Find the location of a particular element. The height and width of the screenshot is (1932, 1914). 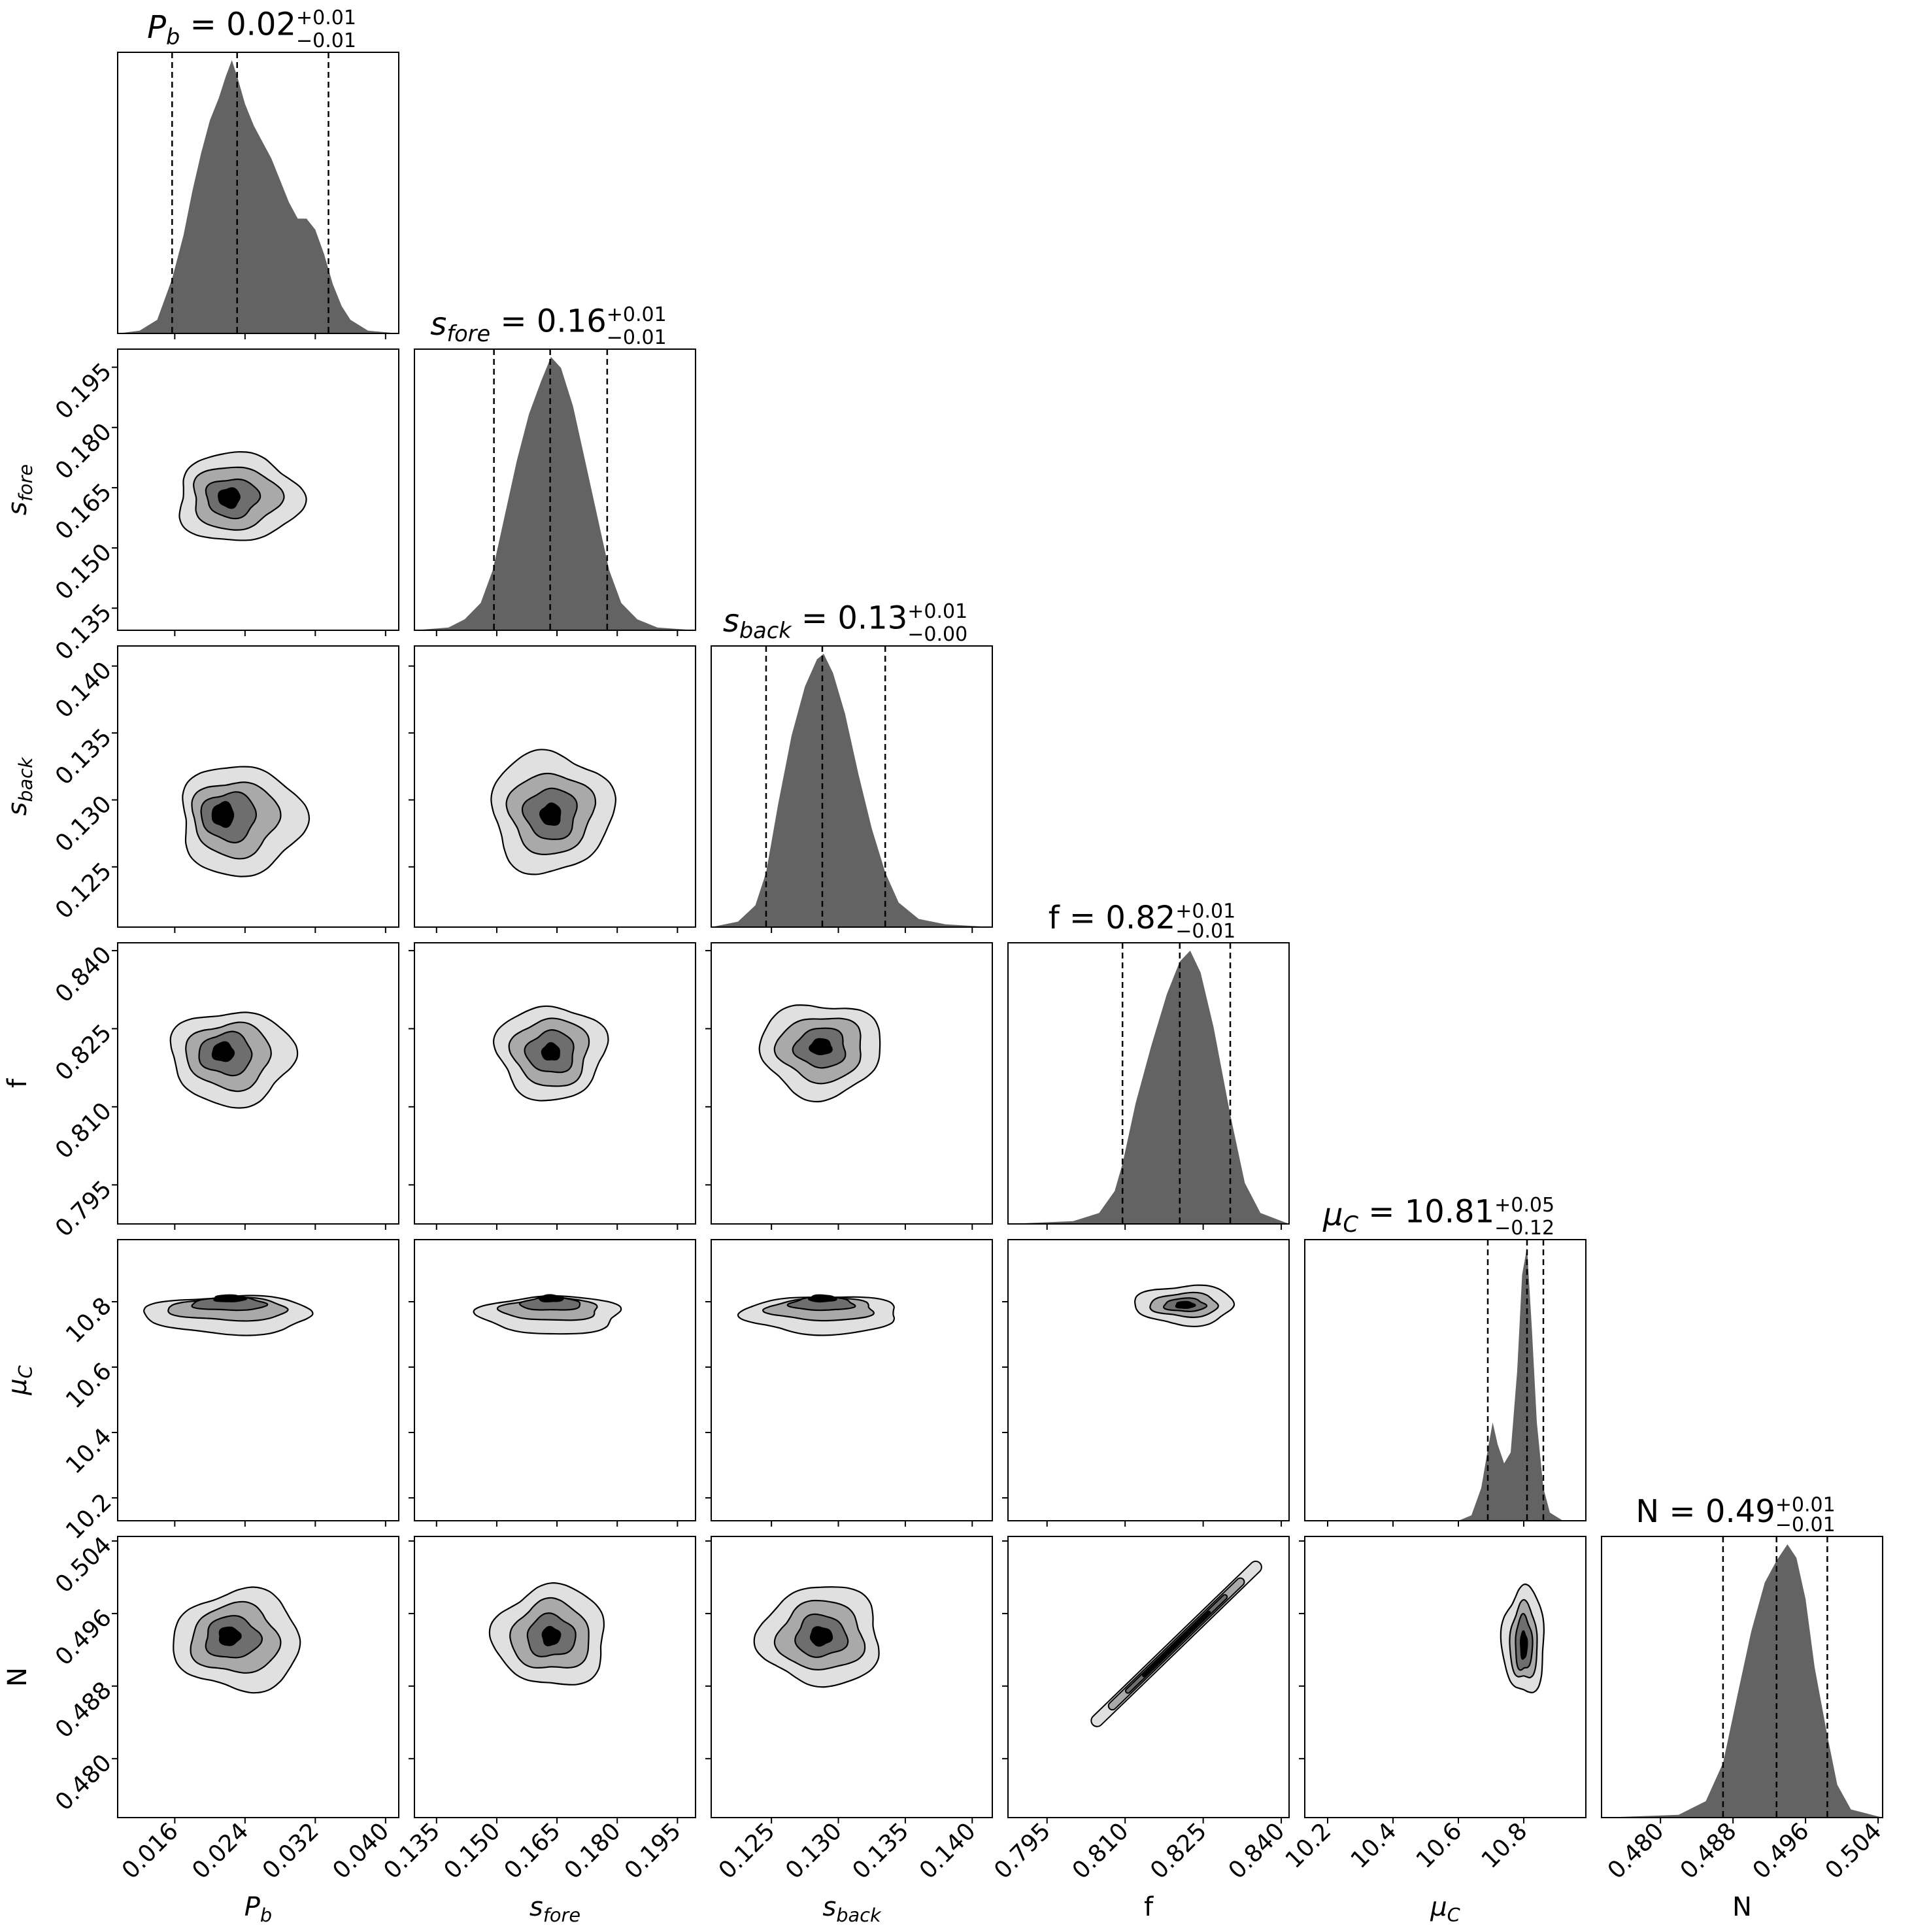

y-axis-label-sfore: sfore is located at coordinates (20, 489).